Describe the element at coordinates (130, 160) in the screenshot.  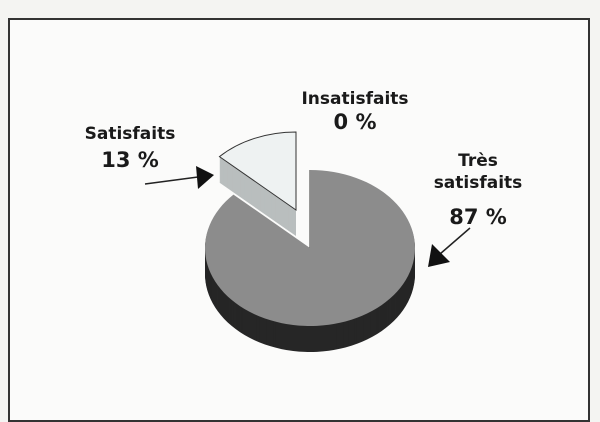
I see `value-label: 13 %` at that location.